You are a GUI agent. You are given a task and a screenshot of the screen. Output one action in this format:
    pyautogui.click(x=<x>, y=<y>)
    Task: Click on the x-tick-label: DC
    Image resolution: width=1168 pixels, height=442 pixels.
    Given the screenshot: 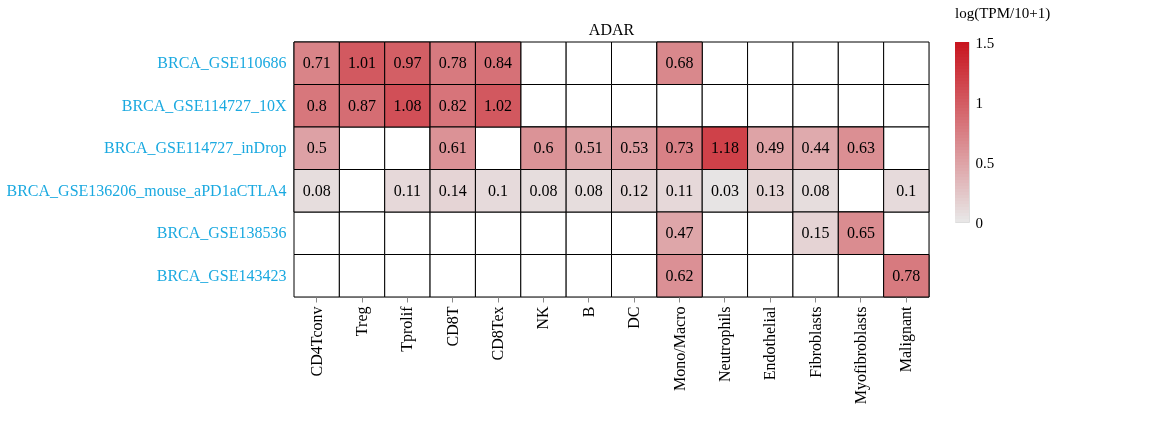 What is the action you would take?
    pyautogui.click(x=634, y=317)
    